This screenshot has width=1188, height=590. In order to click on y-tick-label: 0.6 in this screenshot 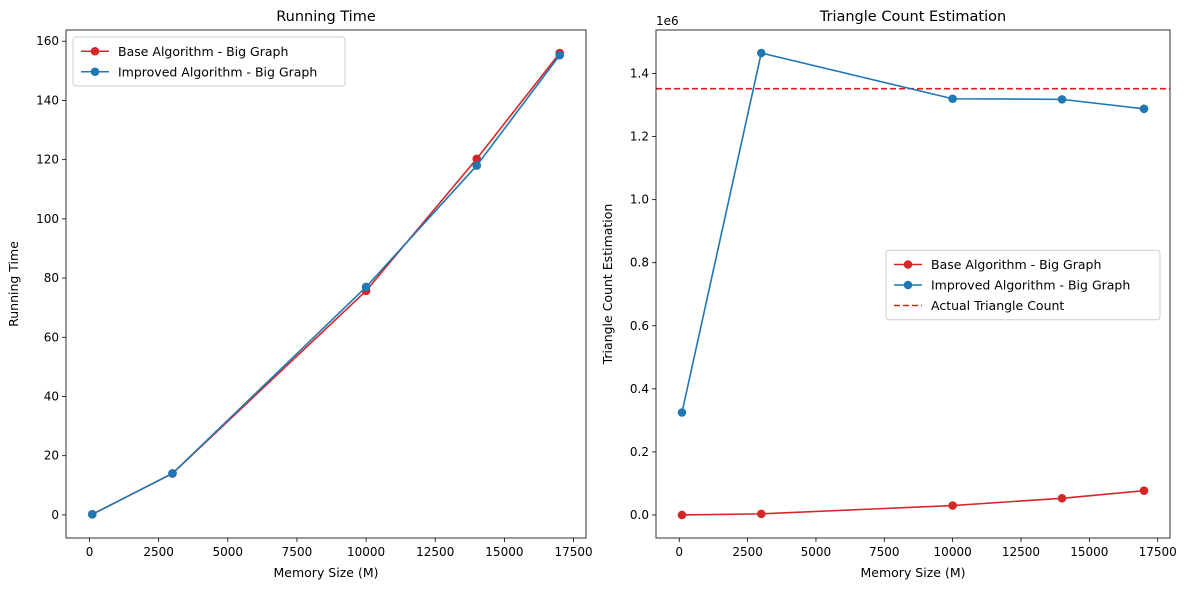, I will do `click(639, 326)`.